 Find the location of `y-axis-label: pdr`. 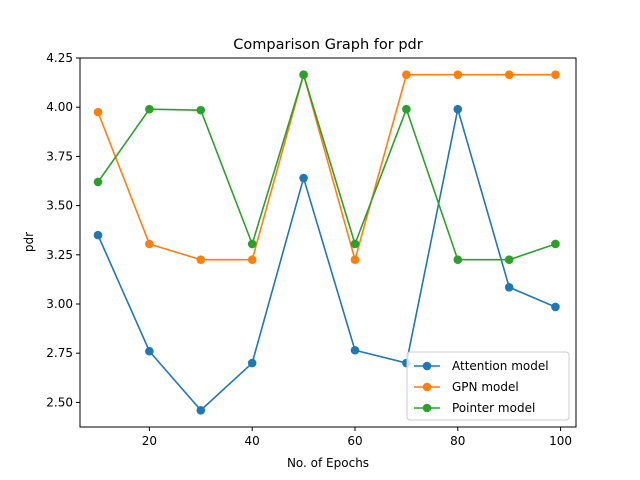

y-axis-label: pdr is located at coordinates (29, 242).